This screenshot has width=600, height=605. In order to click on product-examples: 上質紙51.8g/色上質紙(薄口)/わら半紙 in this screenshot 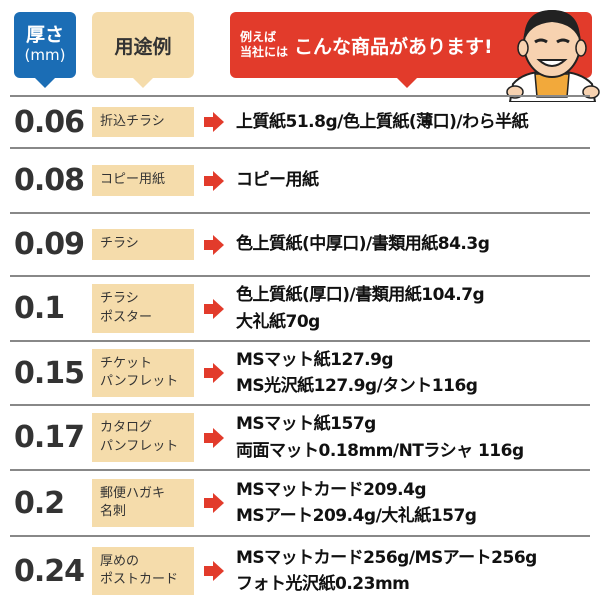, I will do `click(382, 122)`.